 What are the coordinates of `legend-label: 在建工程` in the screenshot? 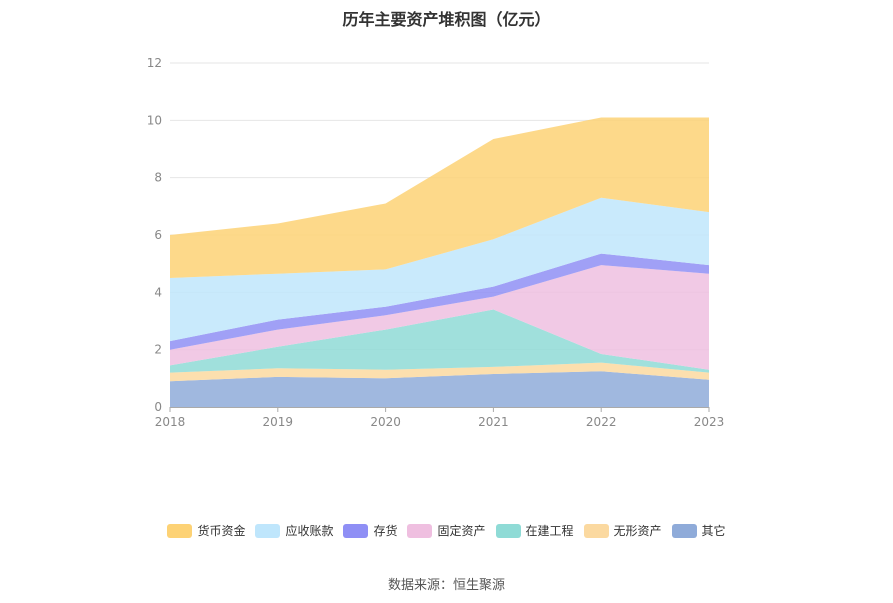 It's located at (549, 531).